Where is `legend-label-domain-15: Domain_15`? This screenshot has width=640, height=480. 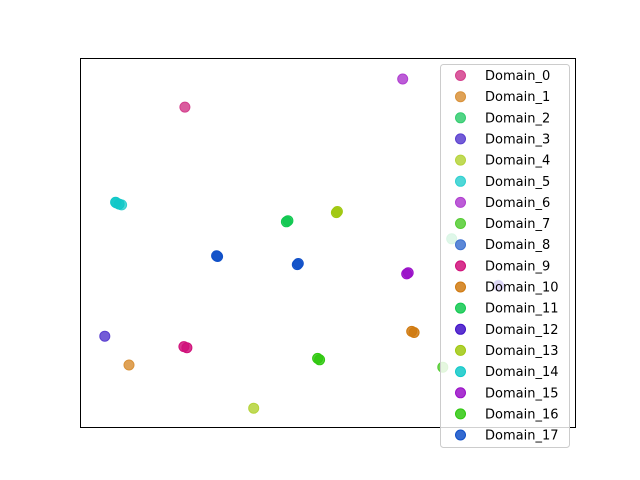 legend-label-domain-15: Domain_15 is located at coordinates (522, 393).